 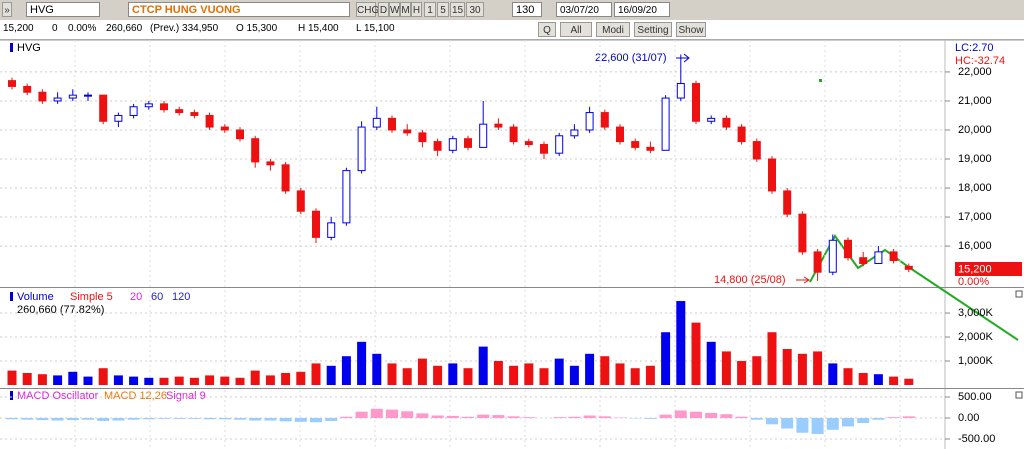 What do you see at coordinates (257, 28) in the screenshot?
I see `open: O 15,300` at bounding box center [257, 28].